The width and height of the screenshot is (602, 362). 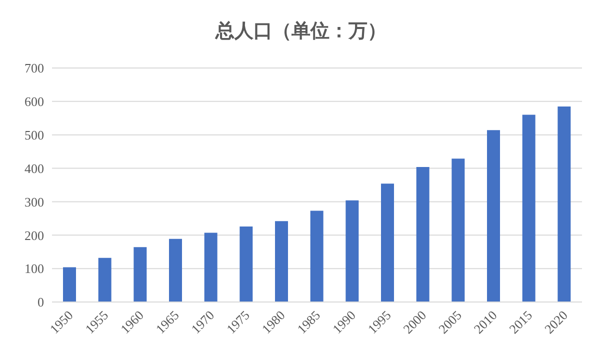 What do you see at coordinates (343, 322) in the screenshot?
I see `x-tick-label: 1990` at bounding box center [343, 322].